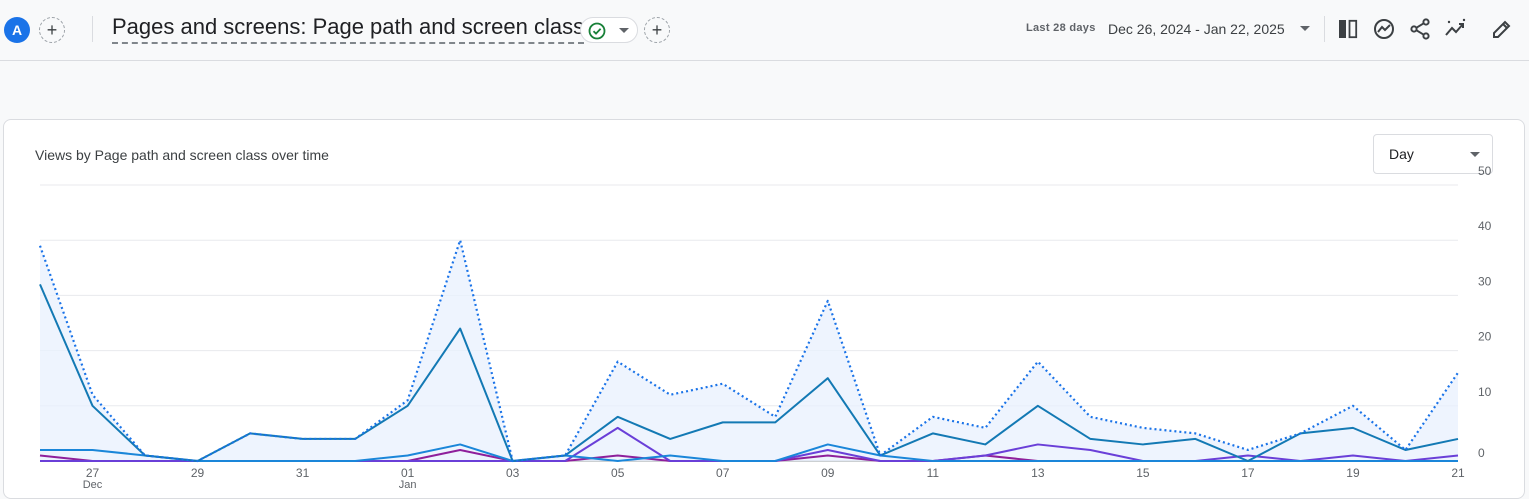  What do you see at coordinates (1502, 29) in the screenshot?
I see `edit-icon` at bounding box center [1502, 29].